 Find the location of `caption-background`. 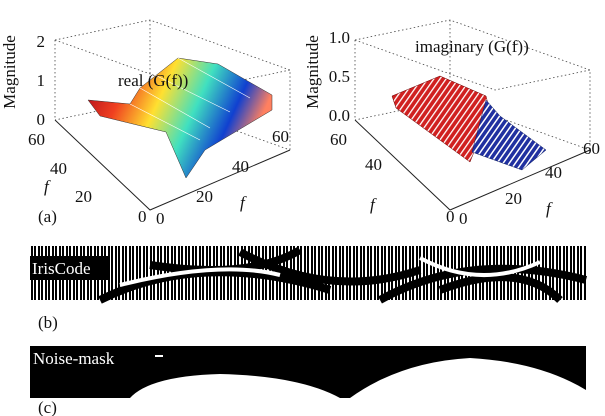

caption-background is located at coordinates (69, 268).